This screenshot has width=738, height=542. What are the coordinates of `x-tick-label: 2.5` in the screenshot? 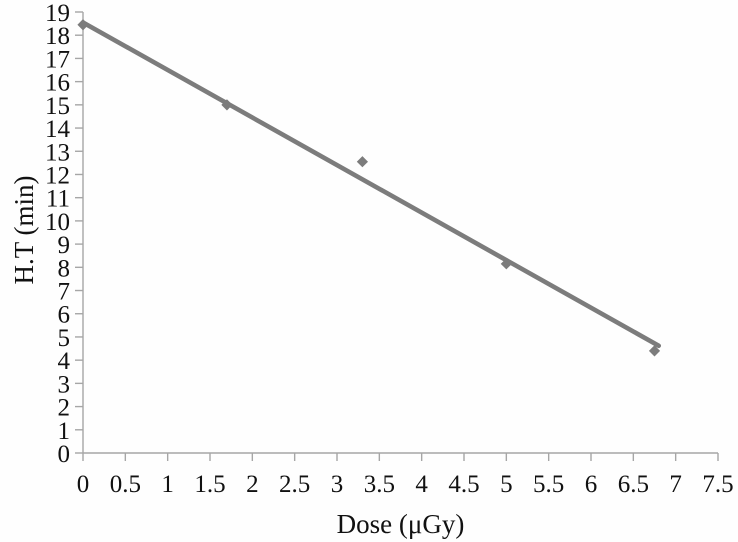 It's located at (294, 484).